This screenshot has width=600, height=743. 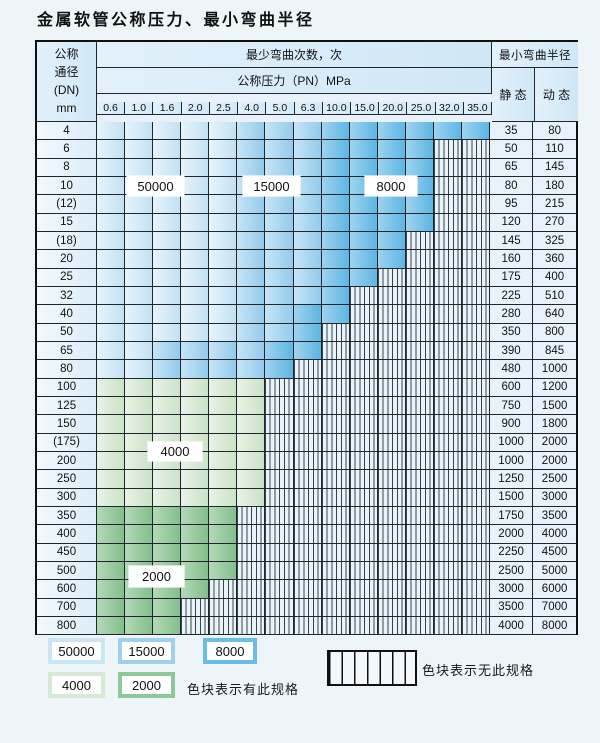 I want to click on dn-cell: 65, so click(x=67, y=351).